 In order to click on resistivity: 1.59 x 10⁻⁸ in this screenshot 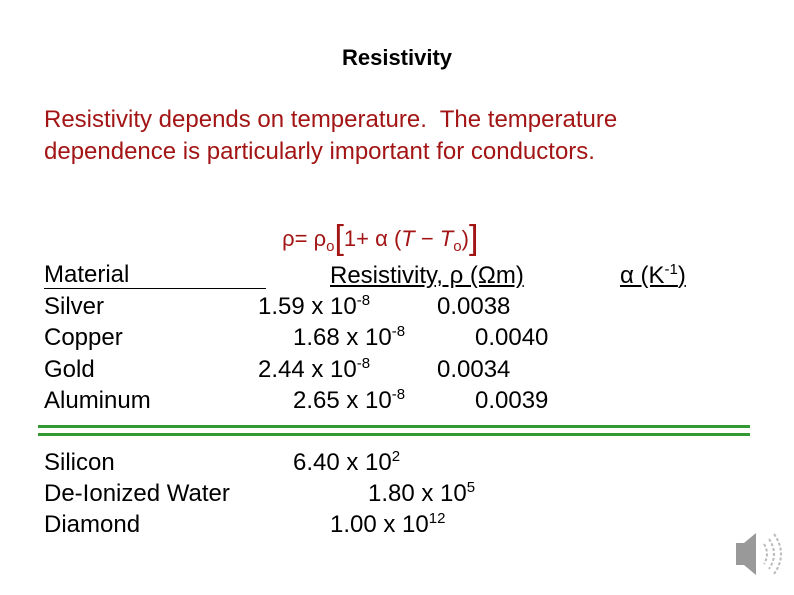, I will do `click(314, 307)`.